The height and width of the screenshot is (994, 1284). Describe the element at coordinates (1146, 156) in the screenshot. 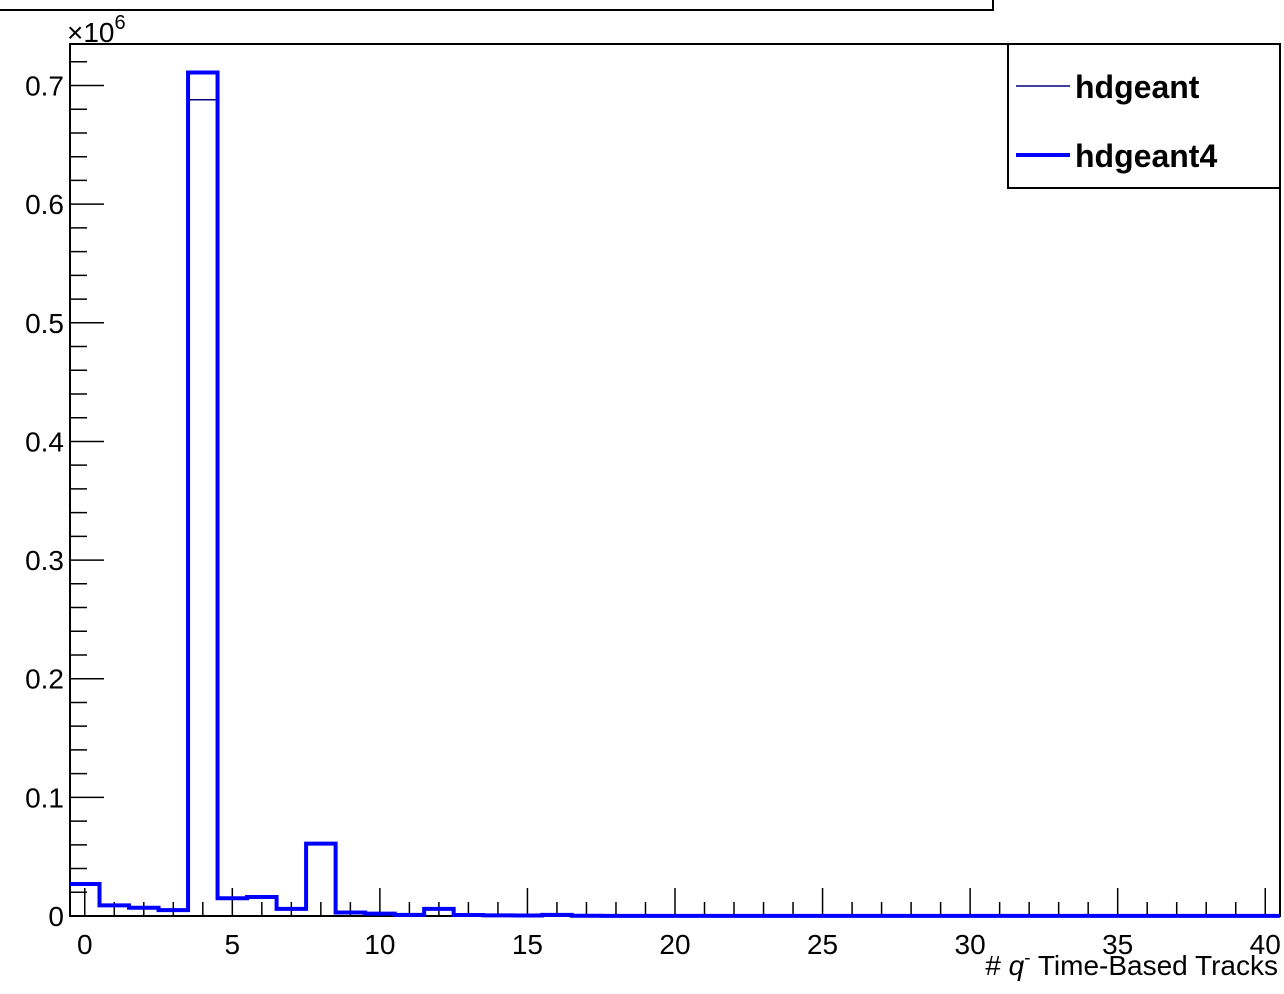

I see `legend-label-hdgeant4: hdgeant4` at that location.